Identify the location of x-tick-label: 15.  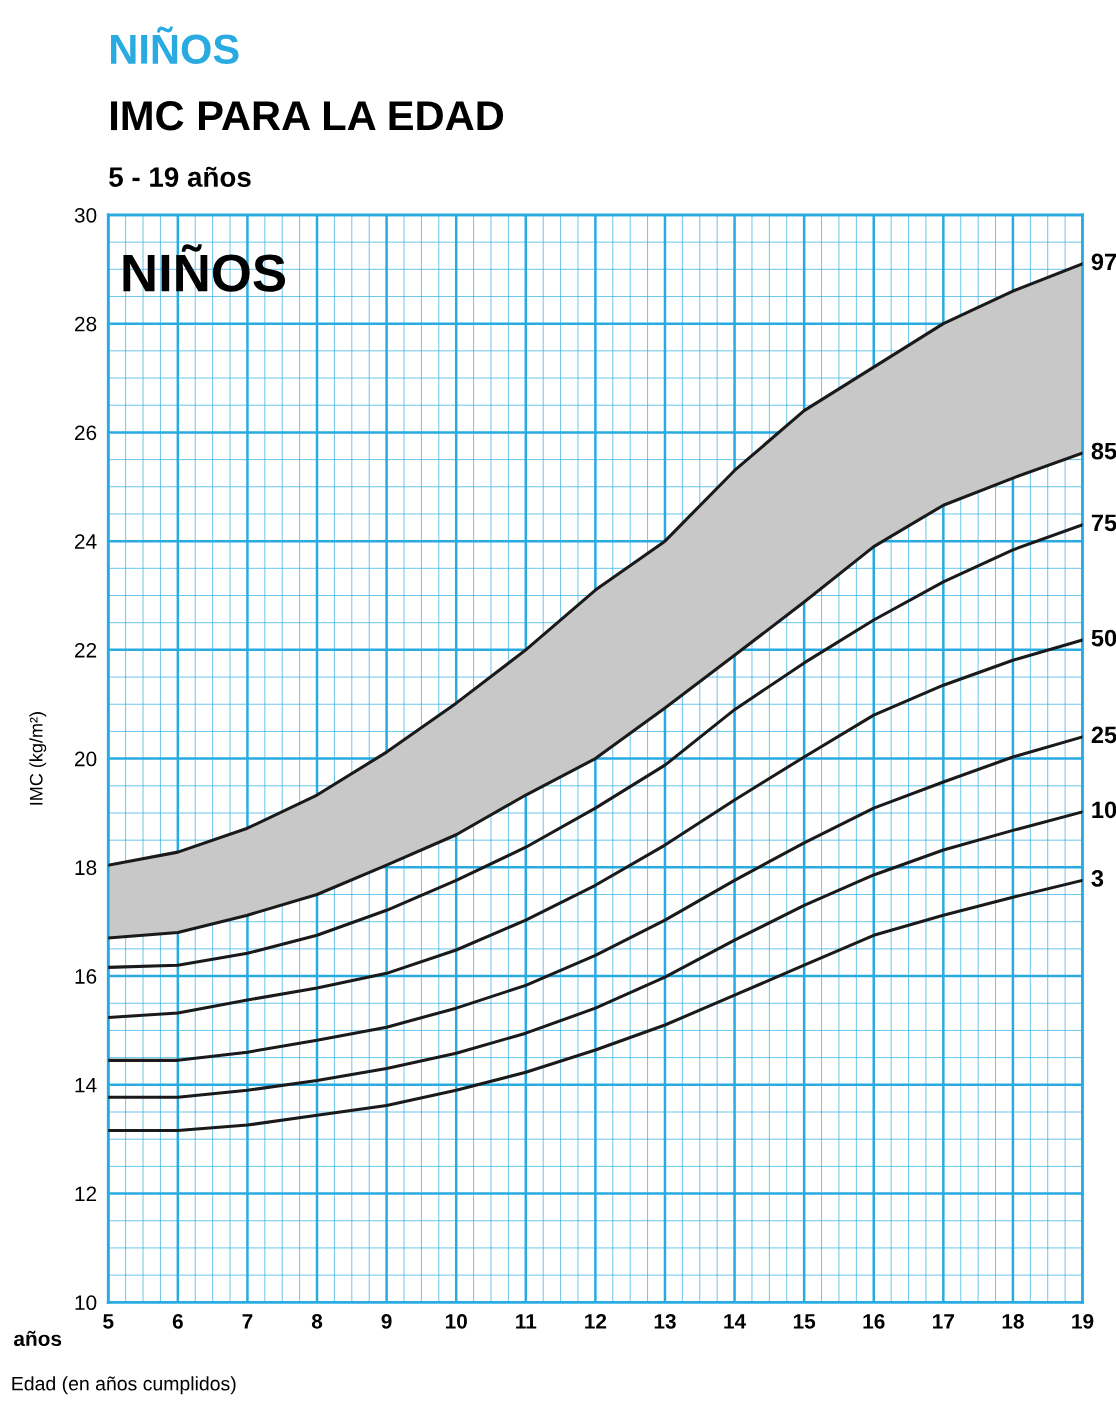
(804, 1321).